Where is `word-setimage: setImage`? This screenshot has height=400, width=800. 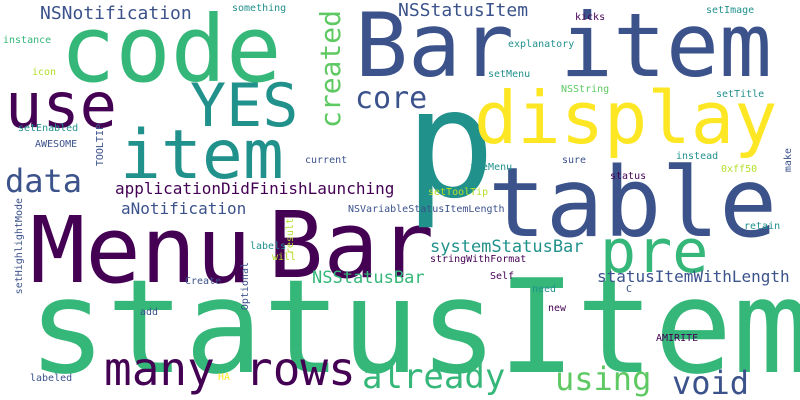 word-setimage: setImage is located at coordinates (730, 10).